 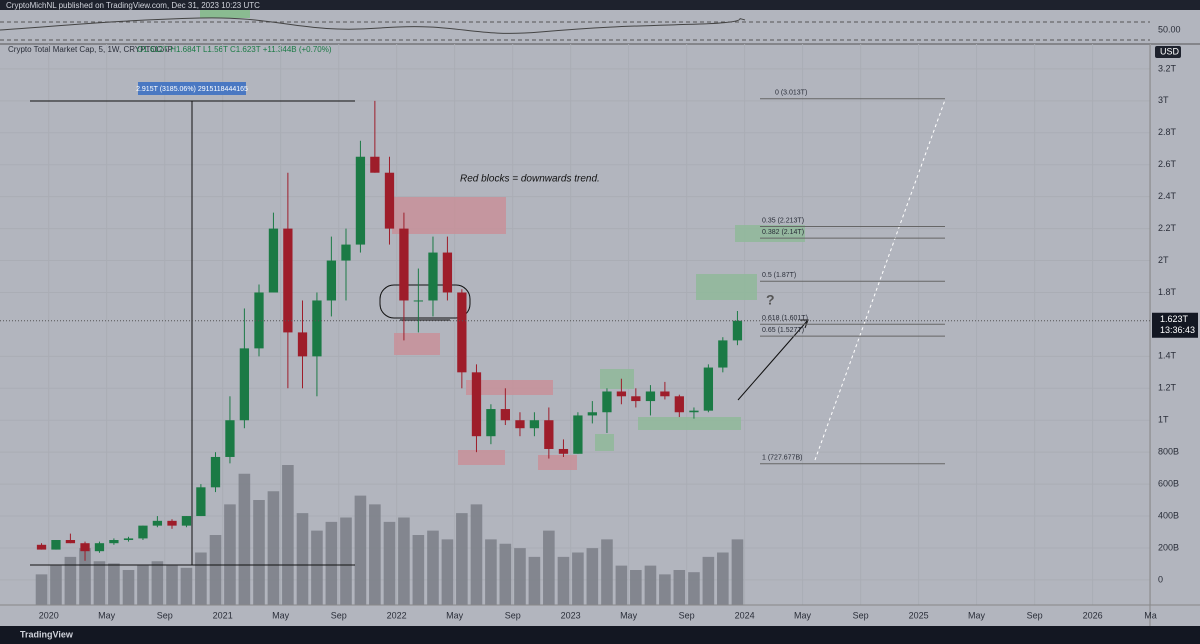 I want to click on y-tick-label: 1T, so click(x=1163, y=420).